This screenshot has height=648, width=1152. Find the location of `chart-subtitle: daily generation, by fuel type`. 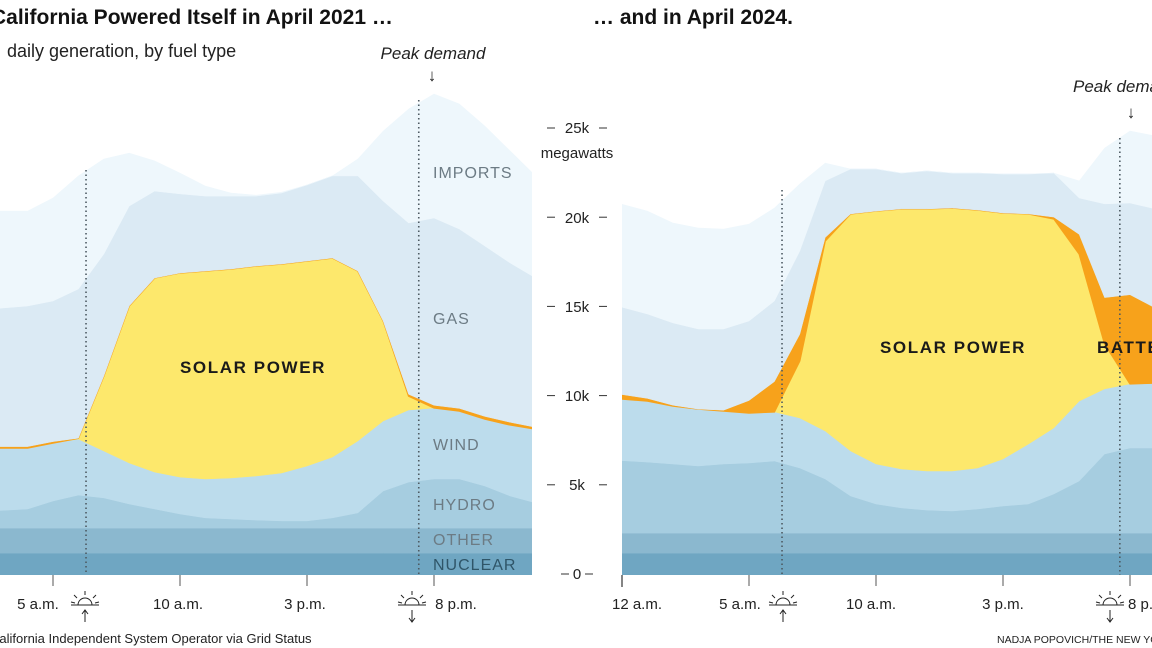

chart-subtitle: daily generation, by fuel type is located at coordinates (121, 51).